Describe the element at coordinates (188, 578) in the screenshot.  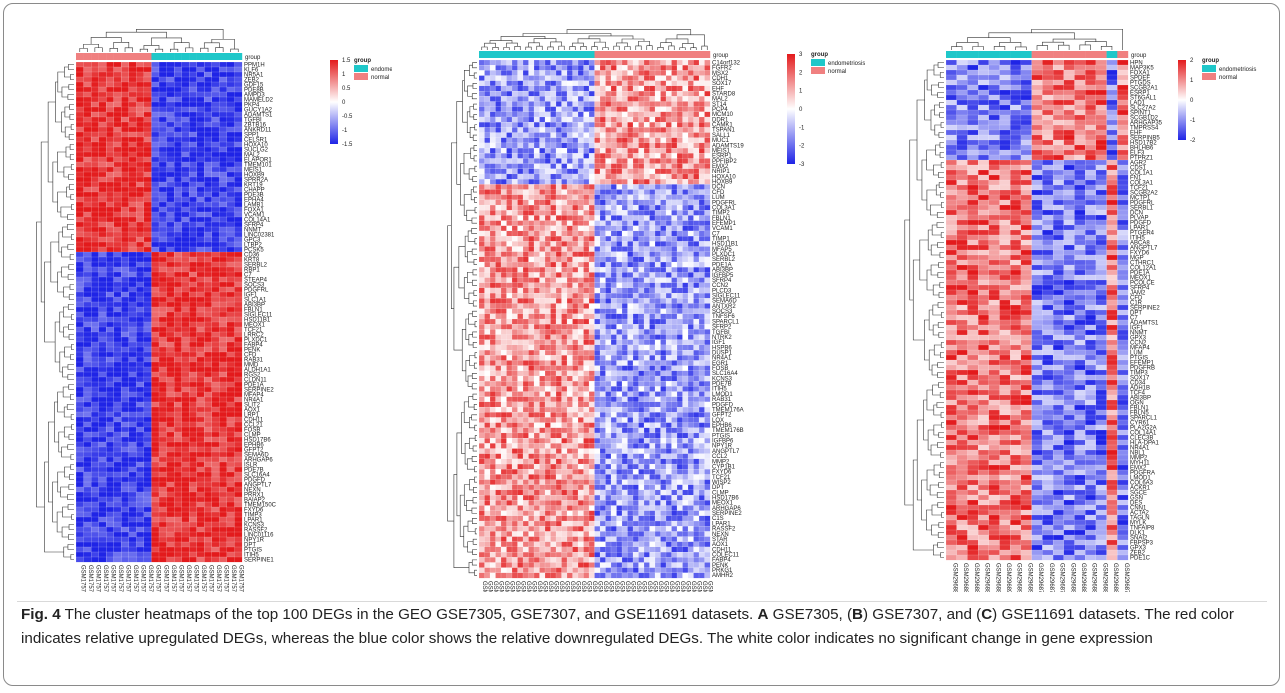
I see `sample-label: GSM175773` at that location.